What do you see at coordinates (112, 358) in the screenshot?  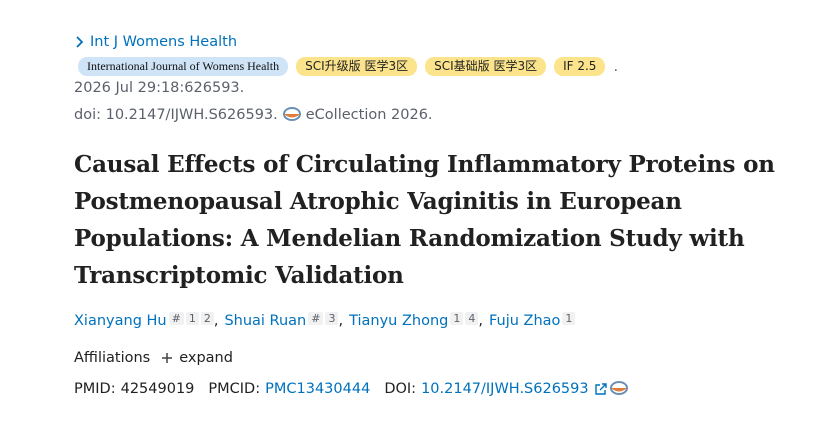 I see `affiliations-label: Affiliations` at bounding box center [112, 358].